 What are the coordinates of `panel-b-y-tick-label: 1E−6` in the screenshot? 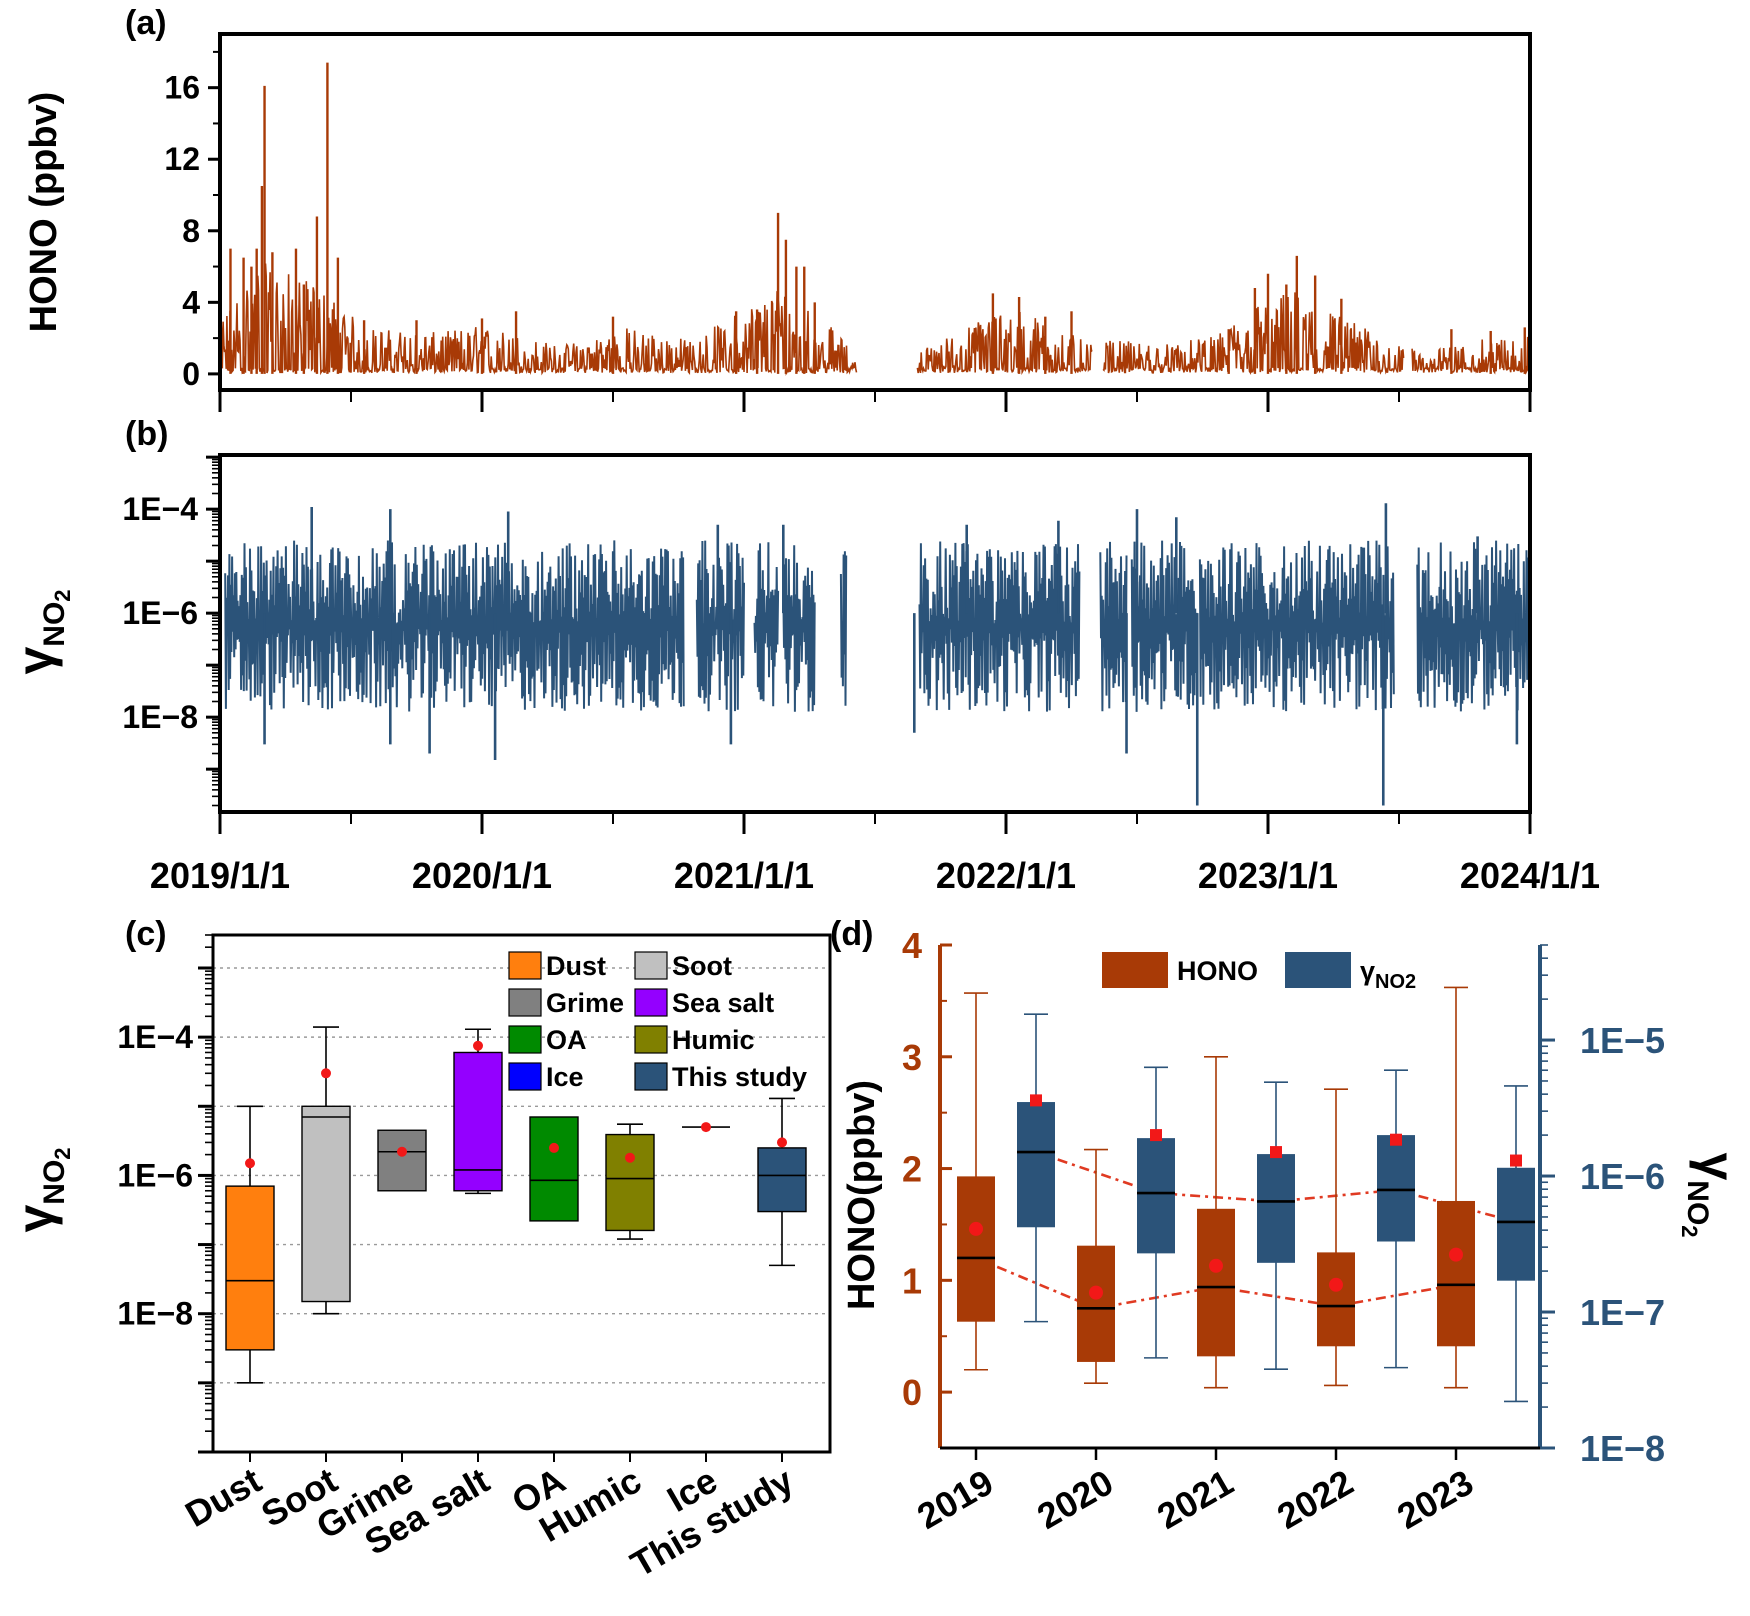 It's located at (160, 613).